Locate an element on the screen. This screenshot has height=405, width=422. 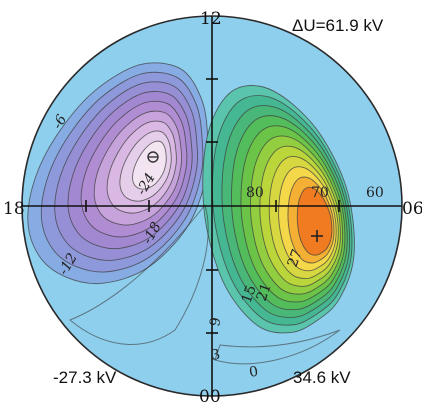
outer-contour-sw is located at coordinates (139, 274).